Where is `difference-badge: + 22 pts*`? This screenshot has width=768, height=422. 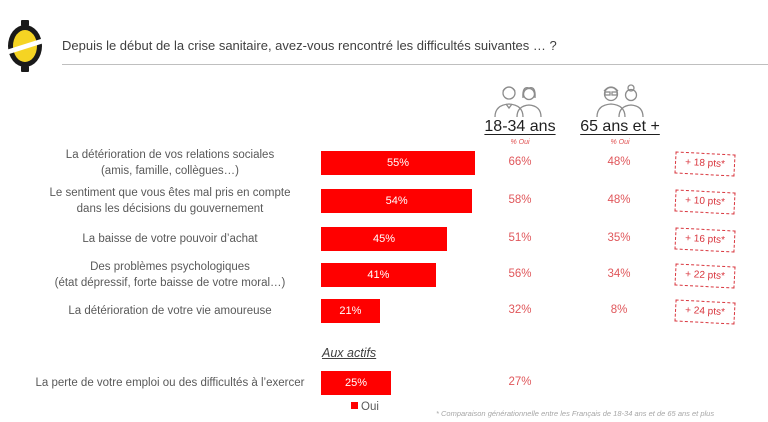 difference-badge: + 22 pts* is located at coordinates (705, 276).